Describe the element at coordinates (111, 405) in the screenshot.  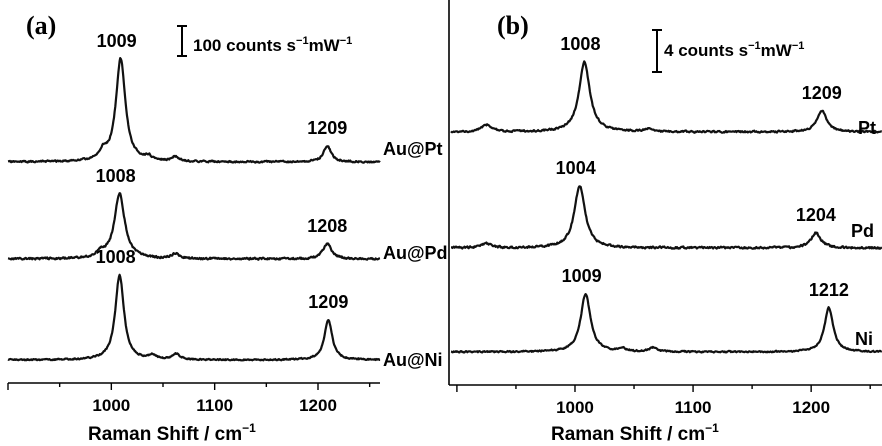
I see `panel-a-tick-label: 1000` at that location.